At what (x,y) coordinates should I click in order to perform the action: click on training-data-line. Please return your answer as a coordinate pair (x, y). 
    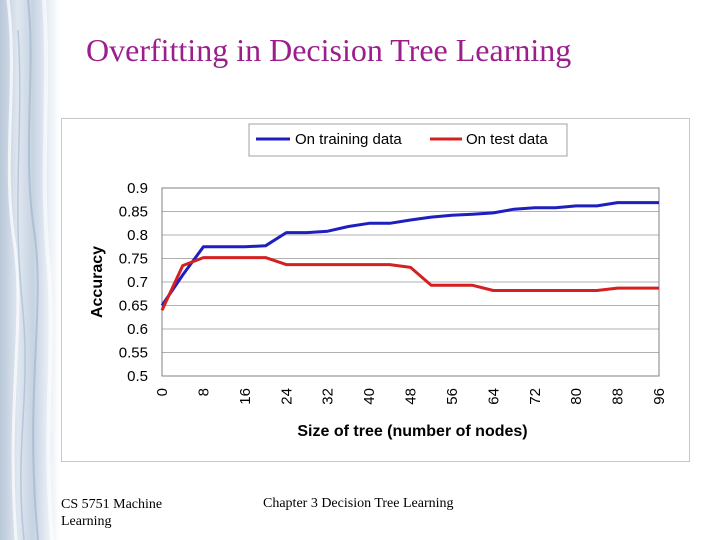
    Looking at the image, I should click on (409, 254).